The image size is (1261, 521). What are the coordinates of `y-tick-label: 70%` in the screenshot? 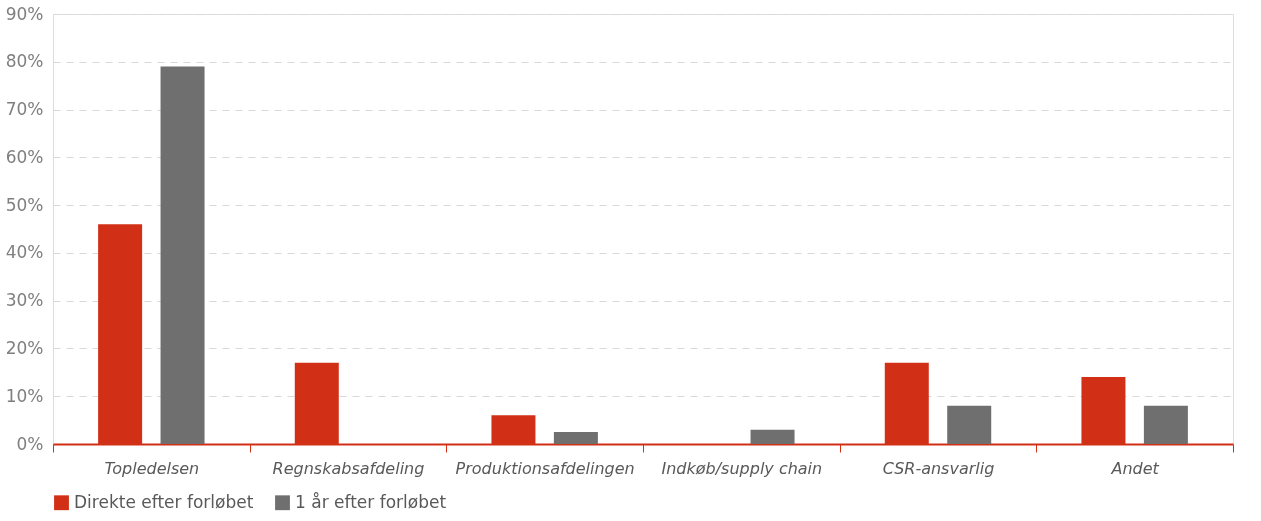 It's located at (24, 109).